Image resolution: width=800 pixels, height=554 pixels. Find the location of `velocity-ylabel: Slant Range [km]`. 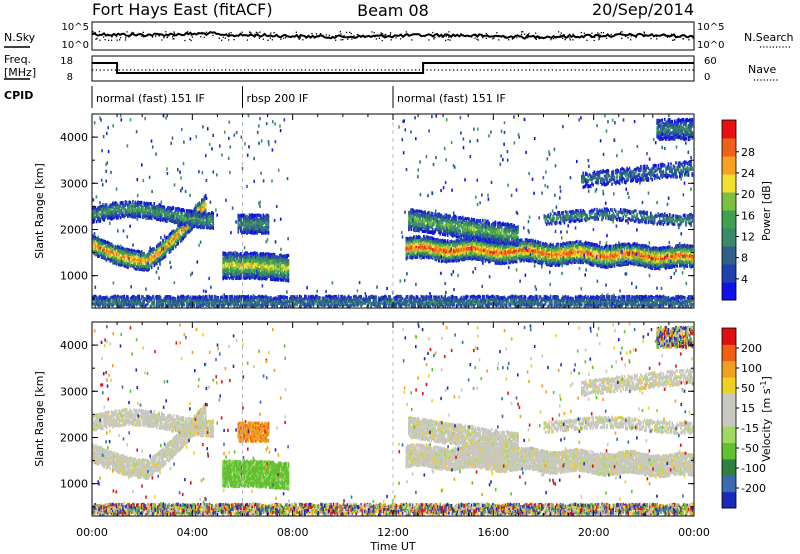

velocity-ylabel: Slant Range [km] is located at coordinates (39, 419).